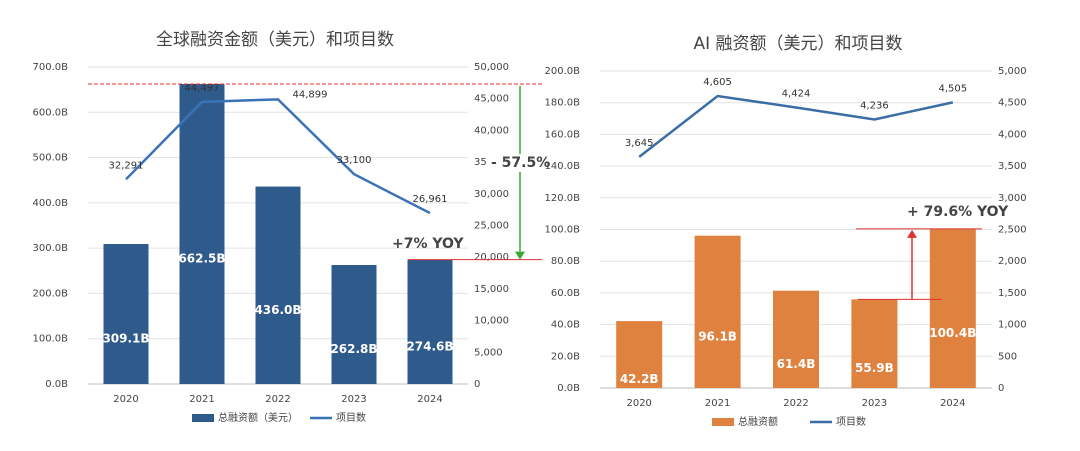 The width and height of the screenshot is (1080, 451). What do you see at coordinates (565, 293) in the screenshot?
I see `y-tick-label: 60.0B` at bounding box center [565, 293].